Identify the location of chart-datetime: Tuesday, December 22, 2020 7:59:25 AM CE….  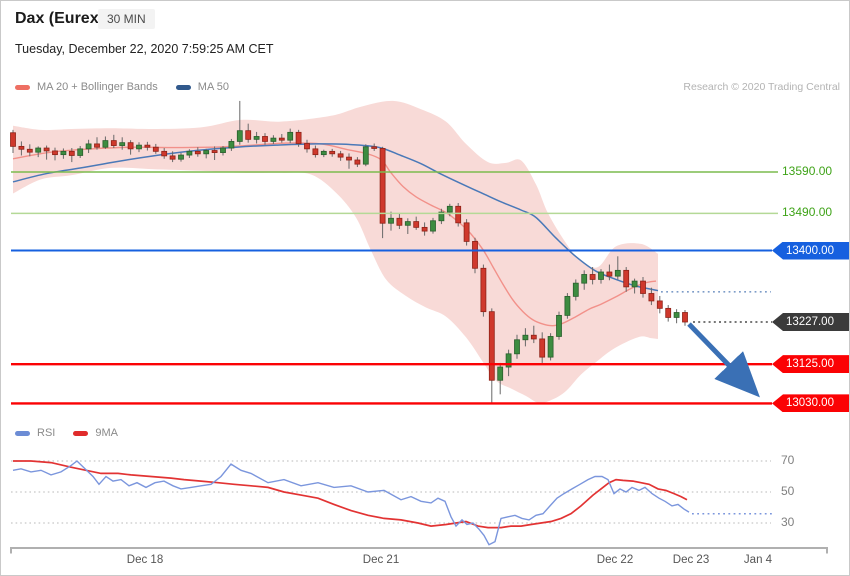
(144, 49).